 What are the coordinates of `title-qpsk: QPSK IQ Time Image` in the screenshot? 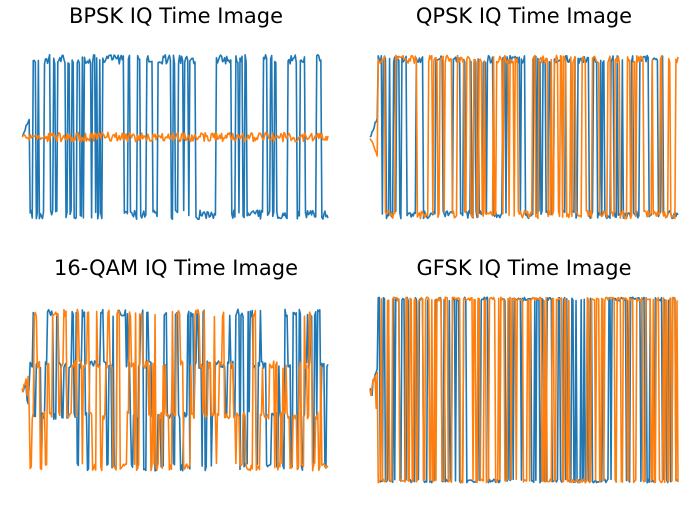 It's located at (524, 16).